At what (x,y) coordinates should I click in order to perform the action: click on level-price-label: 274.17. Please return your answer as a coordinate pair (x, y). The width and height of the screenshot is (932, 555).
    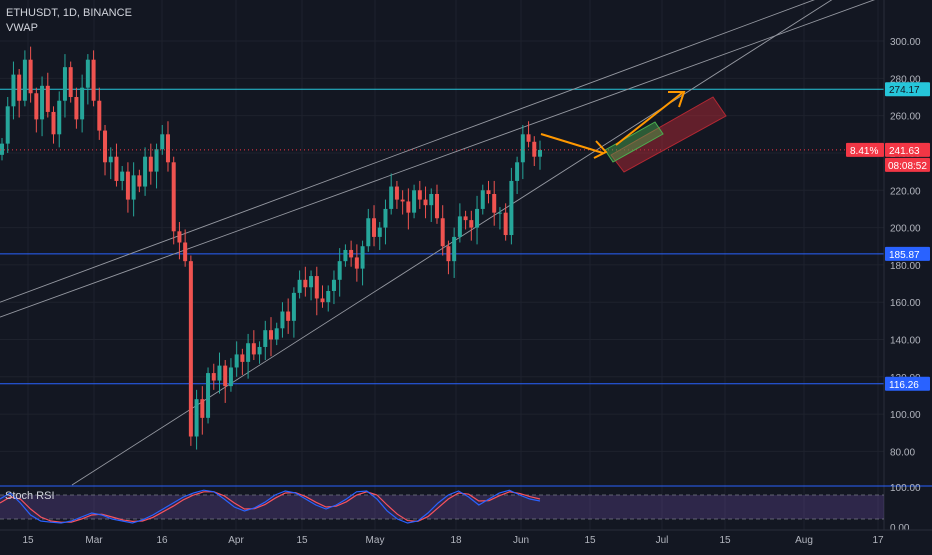
    Looking at the image, I should click on (904, 90).